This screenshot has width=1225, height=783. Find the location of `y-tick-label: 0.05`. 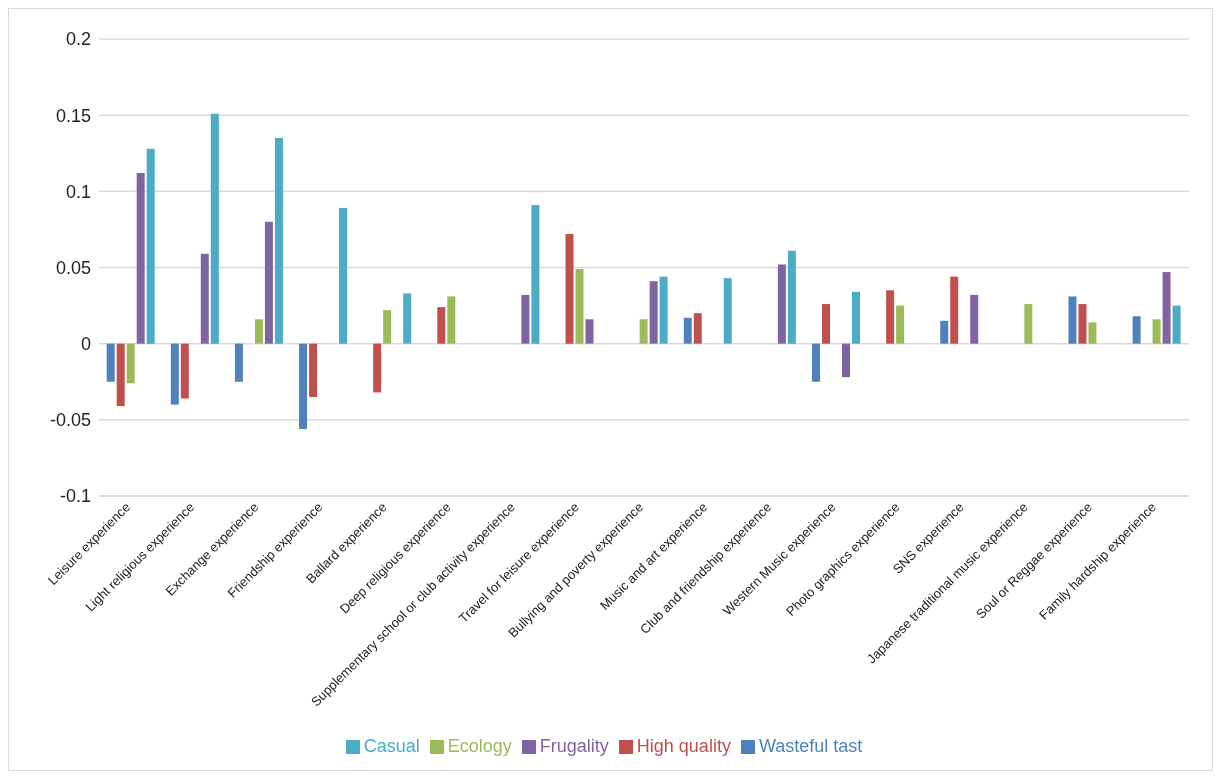

y-tick-label: 0.05 is located at coordinates (73, 267).